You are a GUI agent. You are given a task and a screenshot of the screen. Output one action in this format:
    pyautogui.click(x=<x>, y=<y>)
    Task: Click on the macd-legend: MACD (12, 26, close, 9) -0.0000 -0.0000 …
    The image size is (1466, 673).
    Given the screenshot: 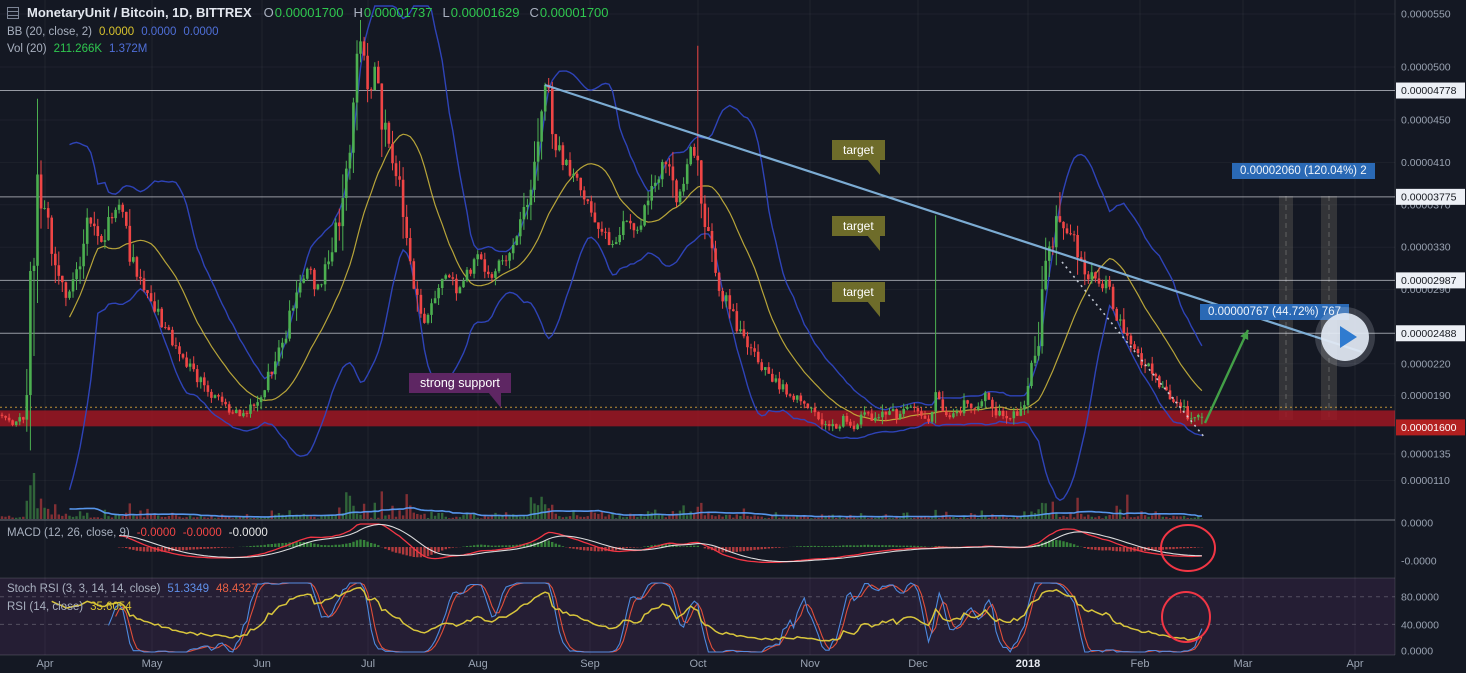 What is the action you would take?
    pyautogui.click(x=137, y=533)
    